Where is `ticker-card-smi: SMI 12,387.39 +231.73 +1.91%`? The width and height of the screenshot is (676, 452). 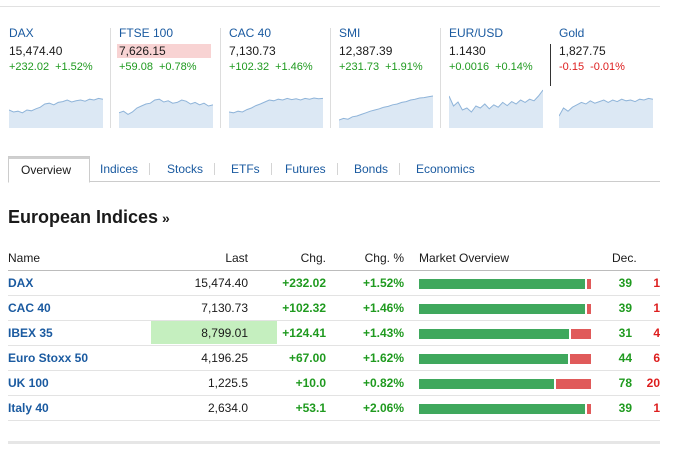
ticker-card-smi: SMI 12,387.39 +231.73 +1.91% is located at coordinates (385, 77).